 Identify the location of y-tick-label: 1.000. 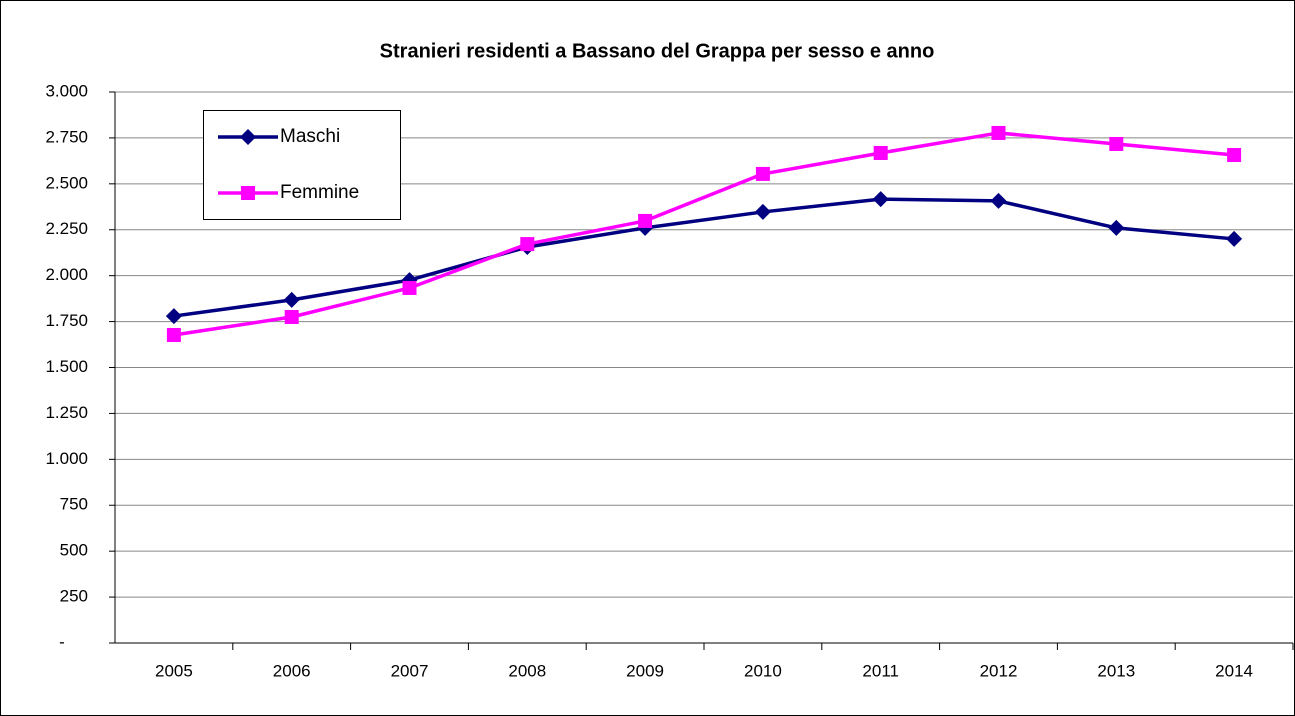
(66, 458).